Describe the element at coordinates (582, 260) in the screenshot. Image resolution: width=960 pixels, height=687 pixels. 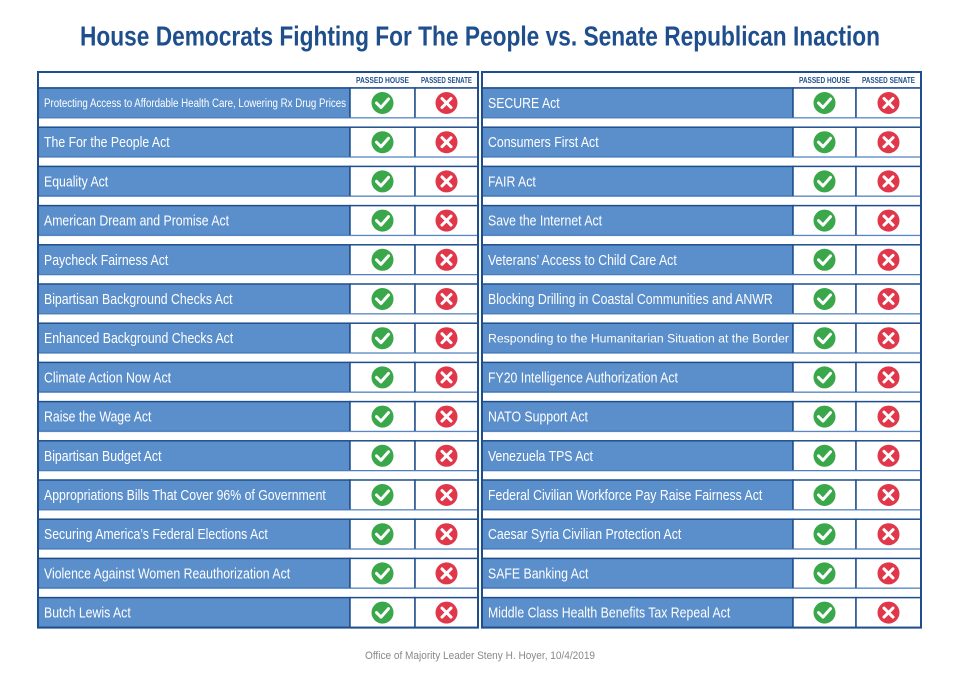
I see `act-name: Veterans’ Access to Child Care Act` at that location.